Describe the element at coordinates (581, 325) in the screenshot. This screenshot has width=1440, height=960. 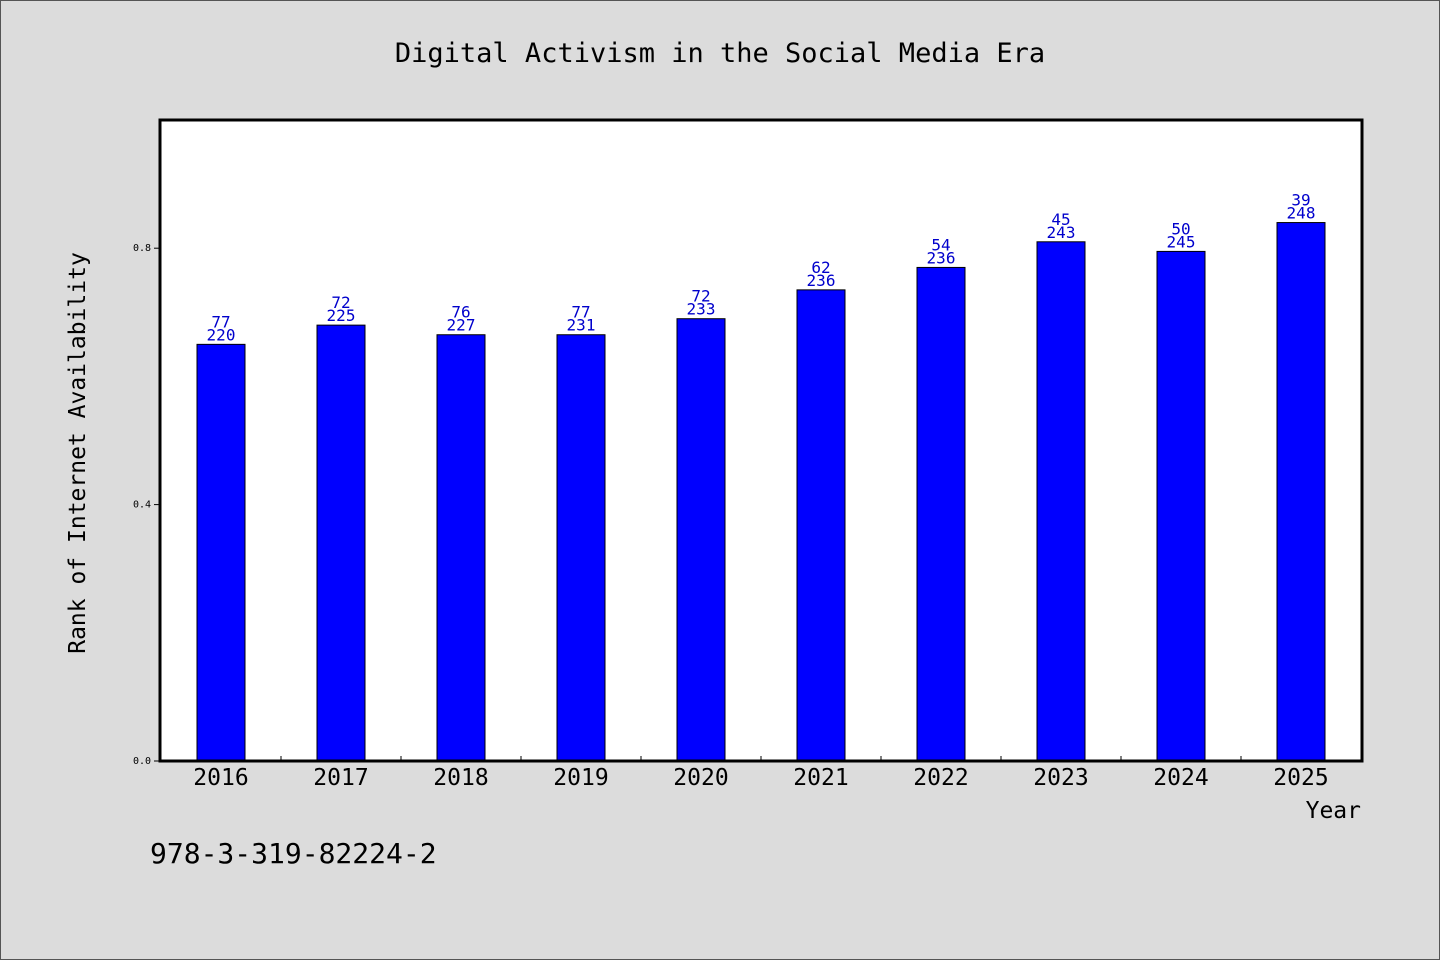
I see `data-label-bottom-2019: 231` at that location.